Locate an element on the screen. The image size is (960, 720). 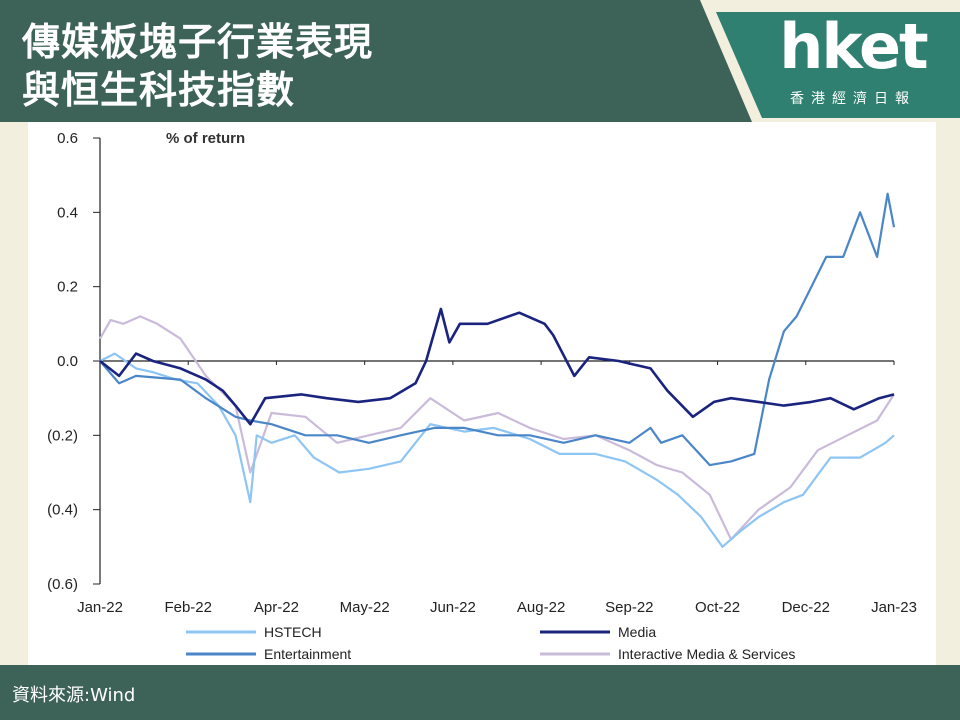
y-tick-label: (0.2) is located at coordinates (62, 435).